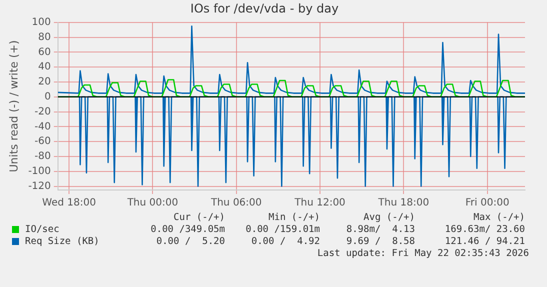 Image resolution: width=547 pixels, height=287 pixels. What do you see at coordinates (13, 106) in the screenshot?
I see `y-axis-title: Units read (-) / write (+)` at bounding box center [13, 106].